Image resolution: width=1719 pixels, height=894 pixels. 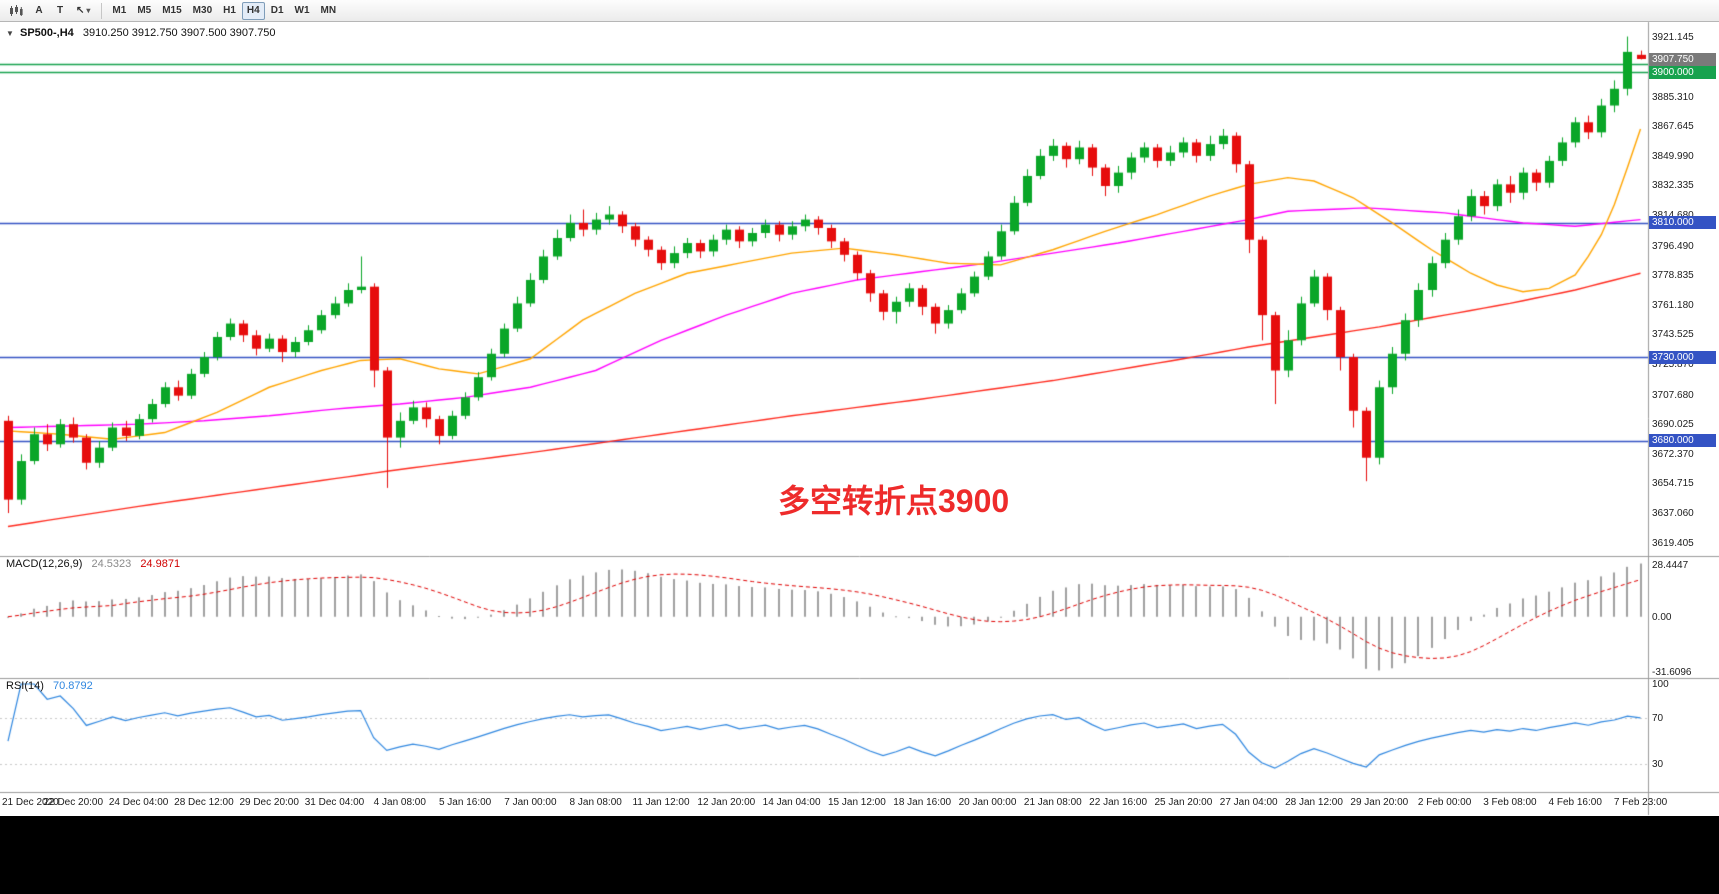 I want to click on cursor-tool-button: ↖ ▾, so click(x=83, y=11).